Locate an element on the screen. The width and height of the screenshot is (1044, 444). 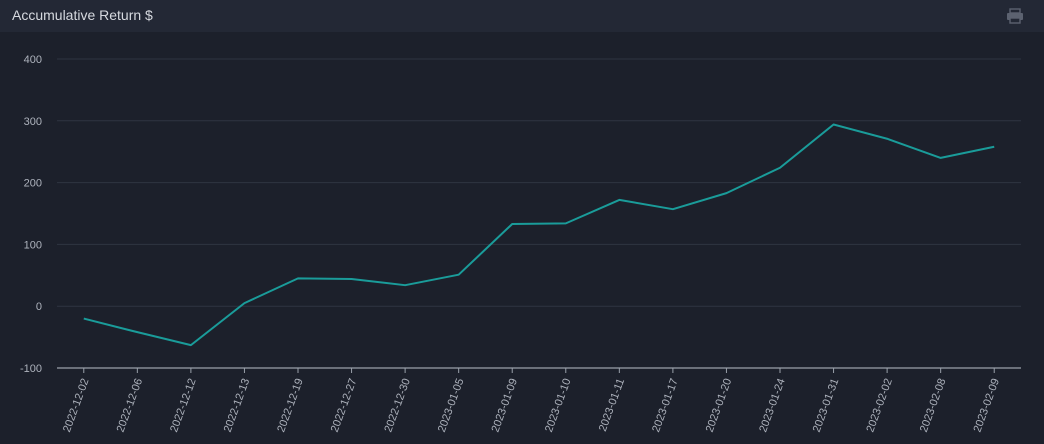
x-tick-label: 2022-12-19 is located at coordinates (290, 405).